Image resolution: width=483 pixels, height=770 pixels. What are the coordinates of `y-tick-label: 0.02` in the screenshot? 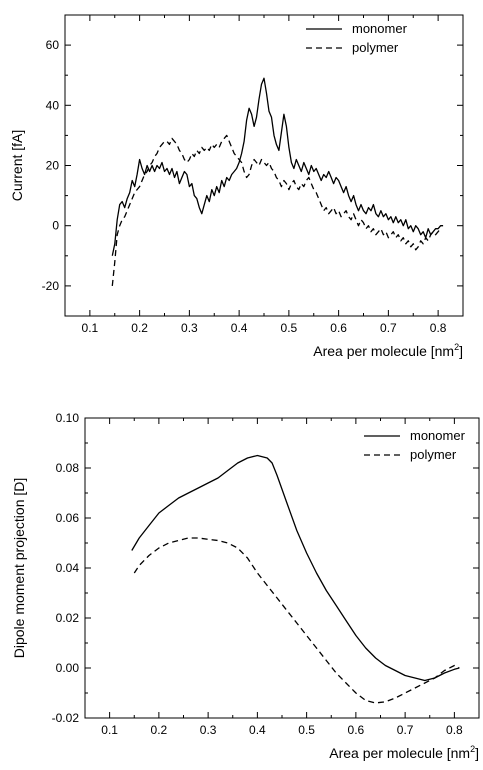 It's located at (68, 618).